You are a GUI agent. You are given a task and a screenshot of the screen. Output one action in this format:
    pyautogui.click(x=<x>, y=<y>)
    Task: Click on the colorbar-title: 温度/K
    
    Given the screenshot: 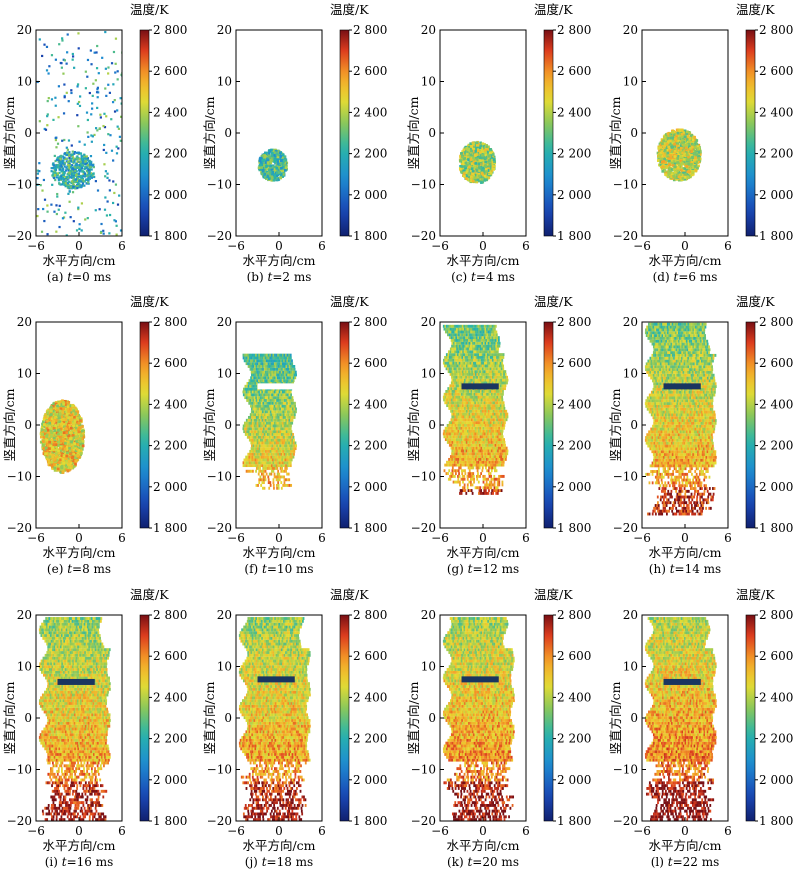 What is the action you would take?
    pyautogui.click(x=349, y=9)
    